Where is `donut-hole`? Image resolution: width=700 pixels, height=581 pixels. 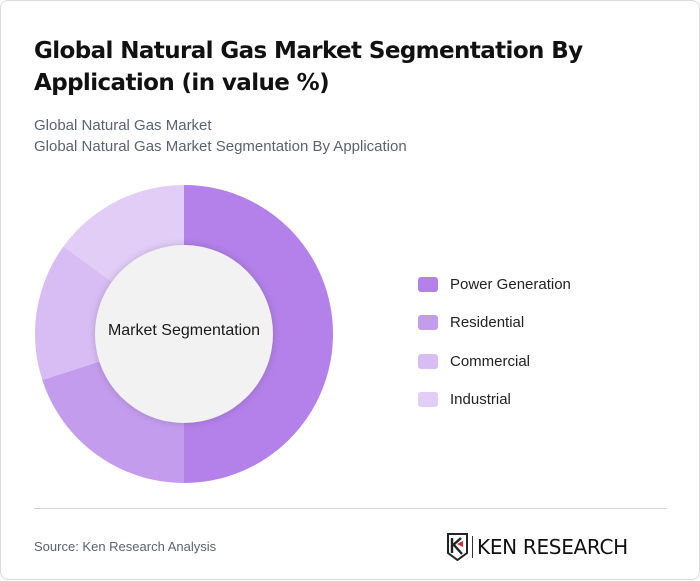 donut-hole is located at coordinates (184, 334).